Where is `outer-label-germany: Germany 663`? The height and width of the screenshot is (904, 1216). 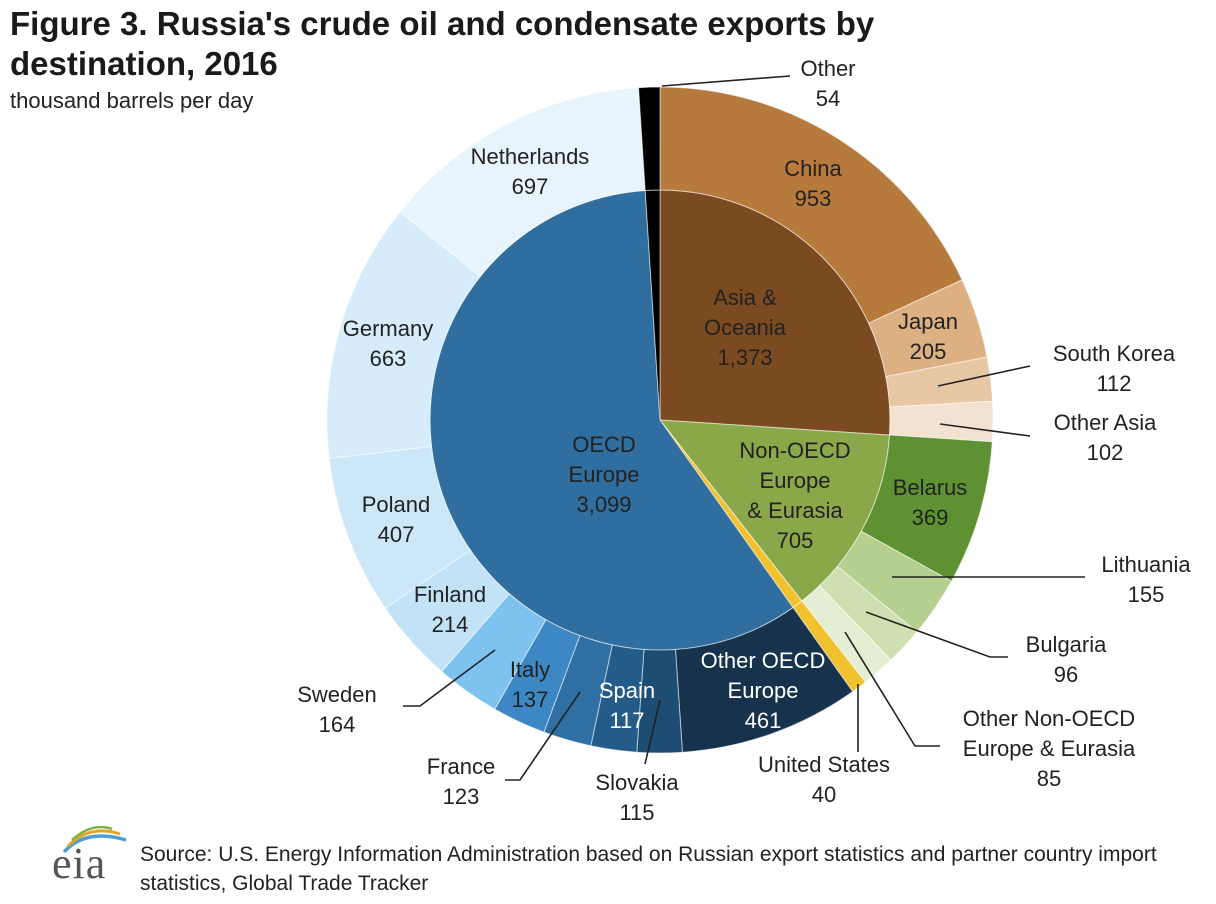 outer-label-germany: Germany 663 is located at coordinates (388, 343).